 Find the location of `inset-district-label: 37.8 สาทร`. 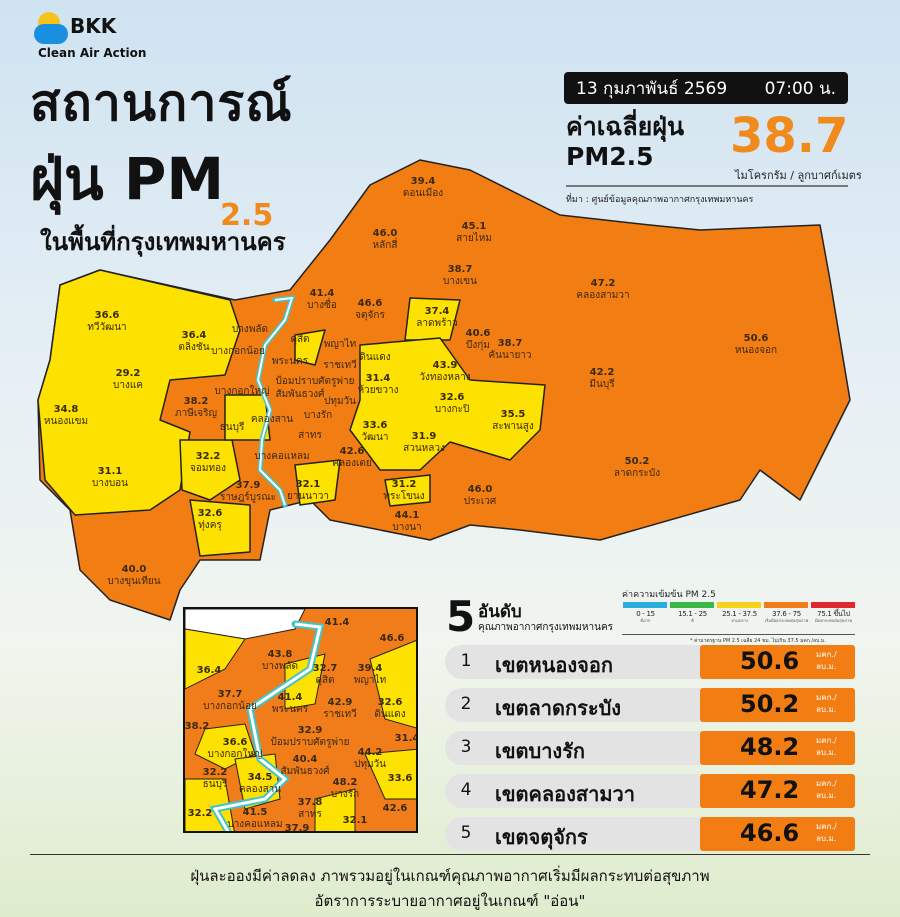

inset-district-label: 37.8 สาทร is located at coordinates (310, 809).